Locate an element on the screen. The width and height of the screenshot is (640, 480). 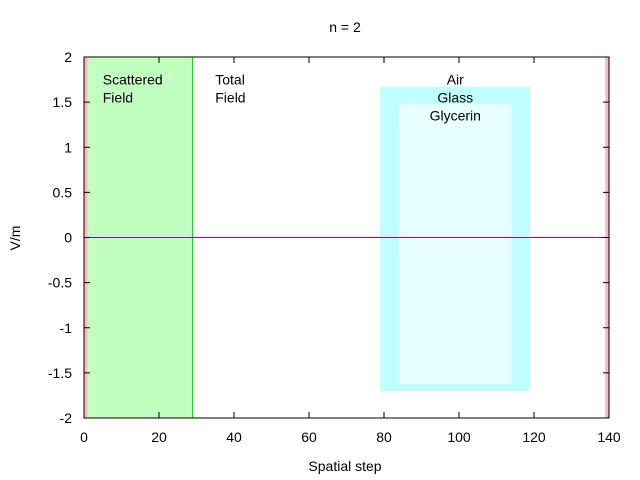
x-tick-label: 40 is located at coordinates (234, 437).